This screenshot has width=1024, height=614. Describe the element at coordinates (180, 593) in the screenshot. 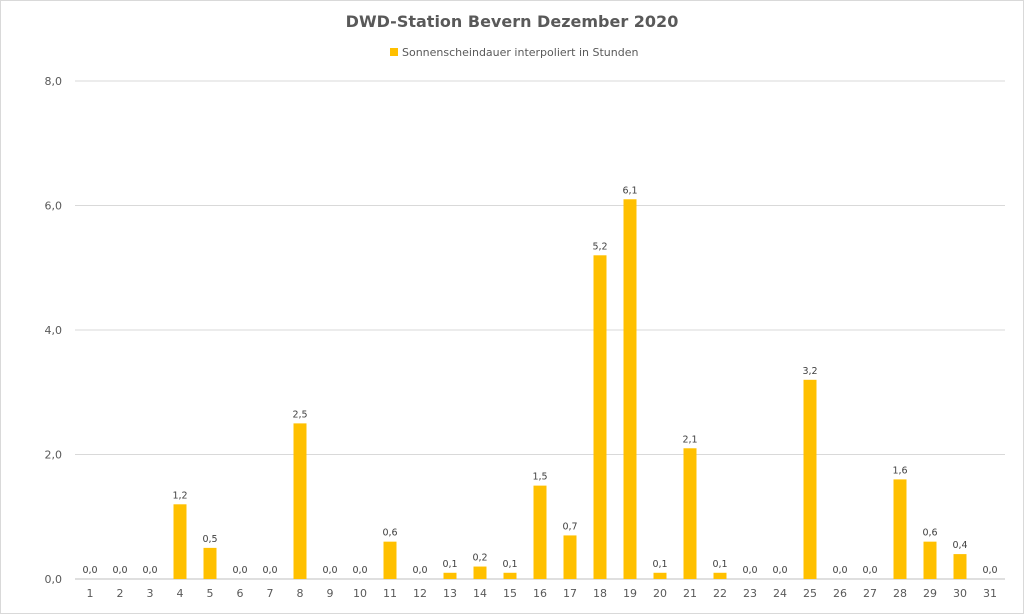

I see `x-tick-label: 4` at that location.